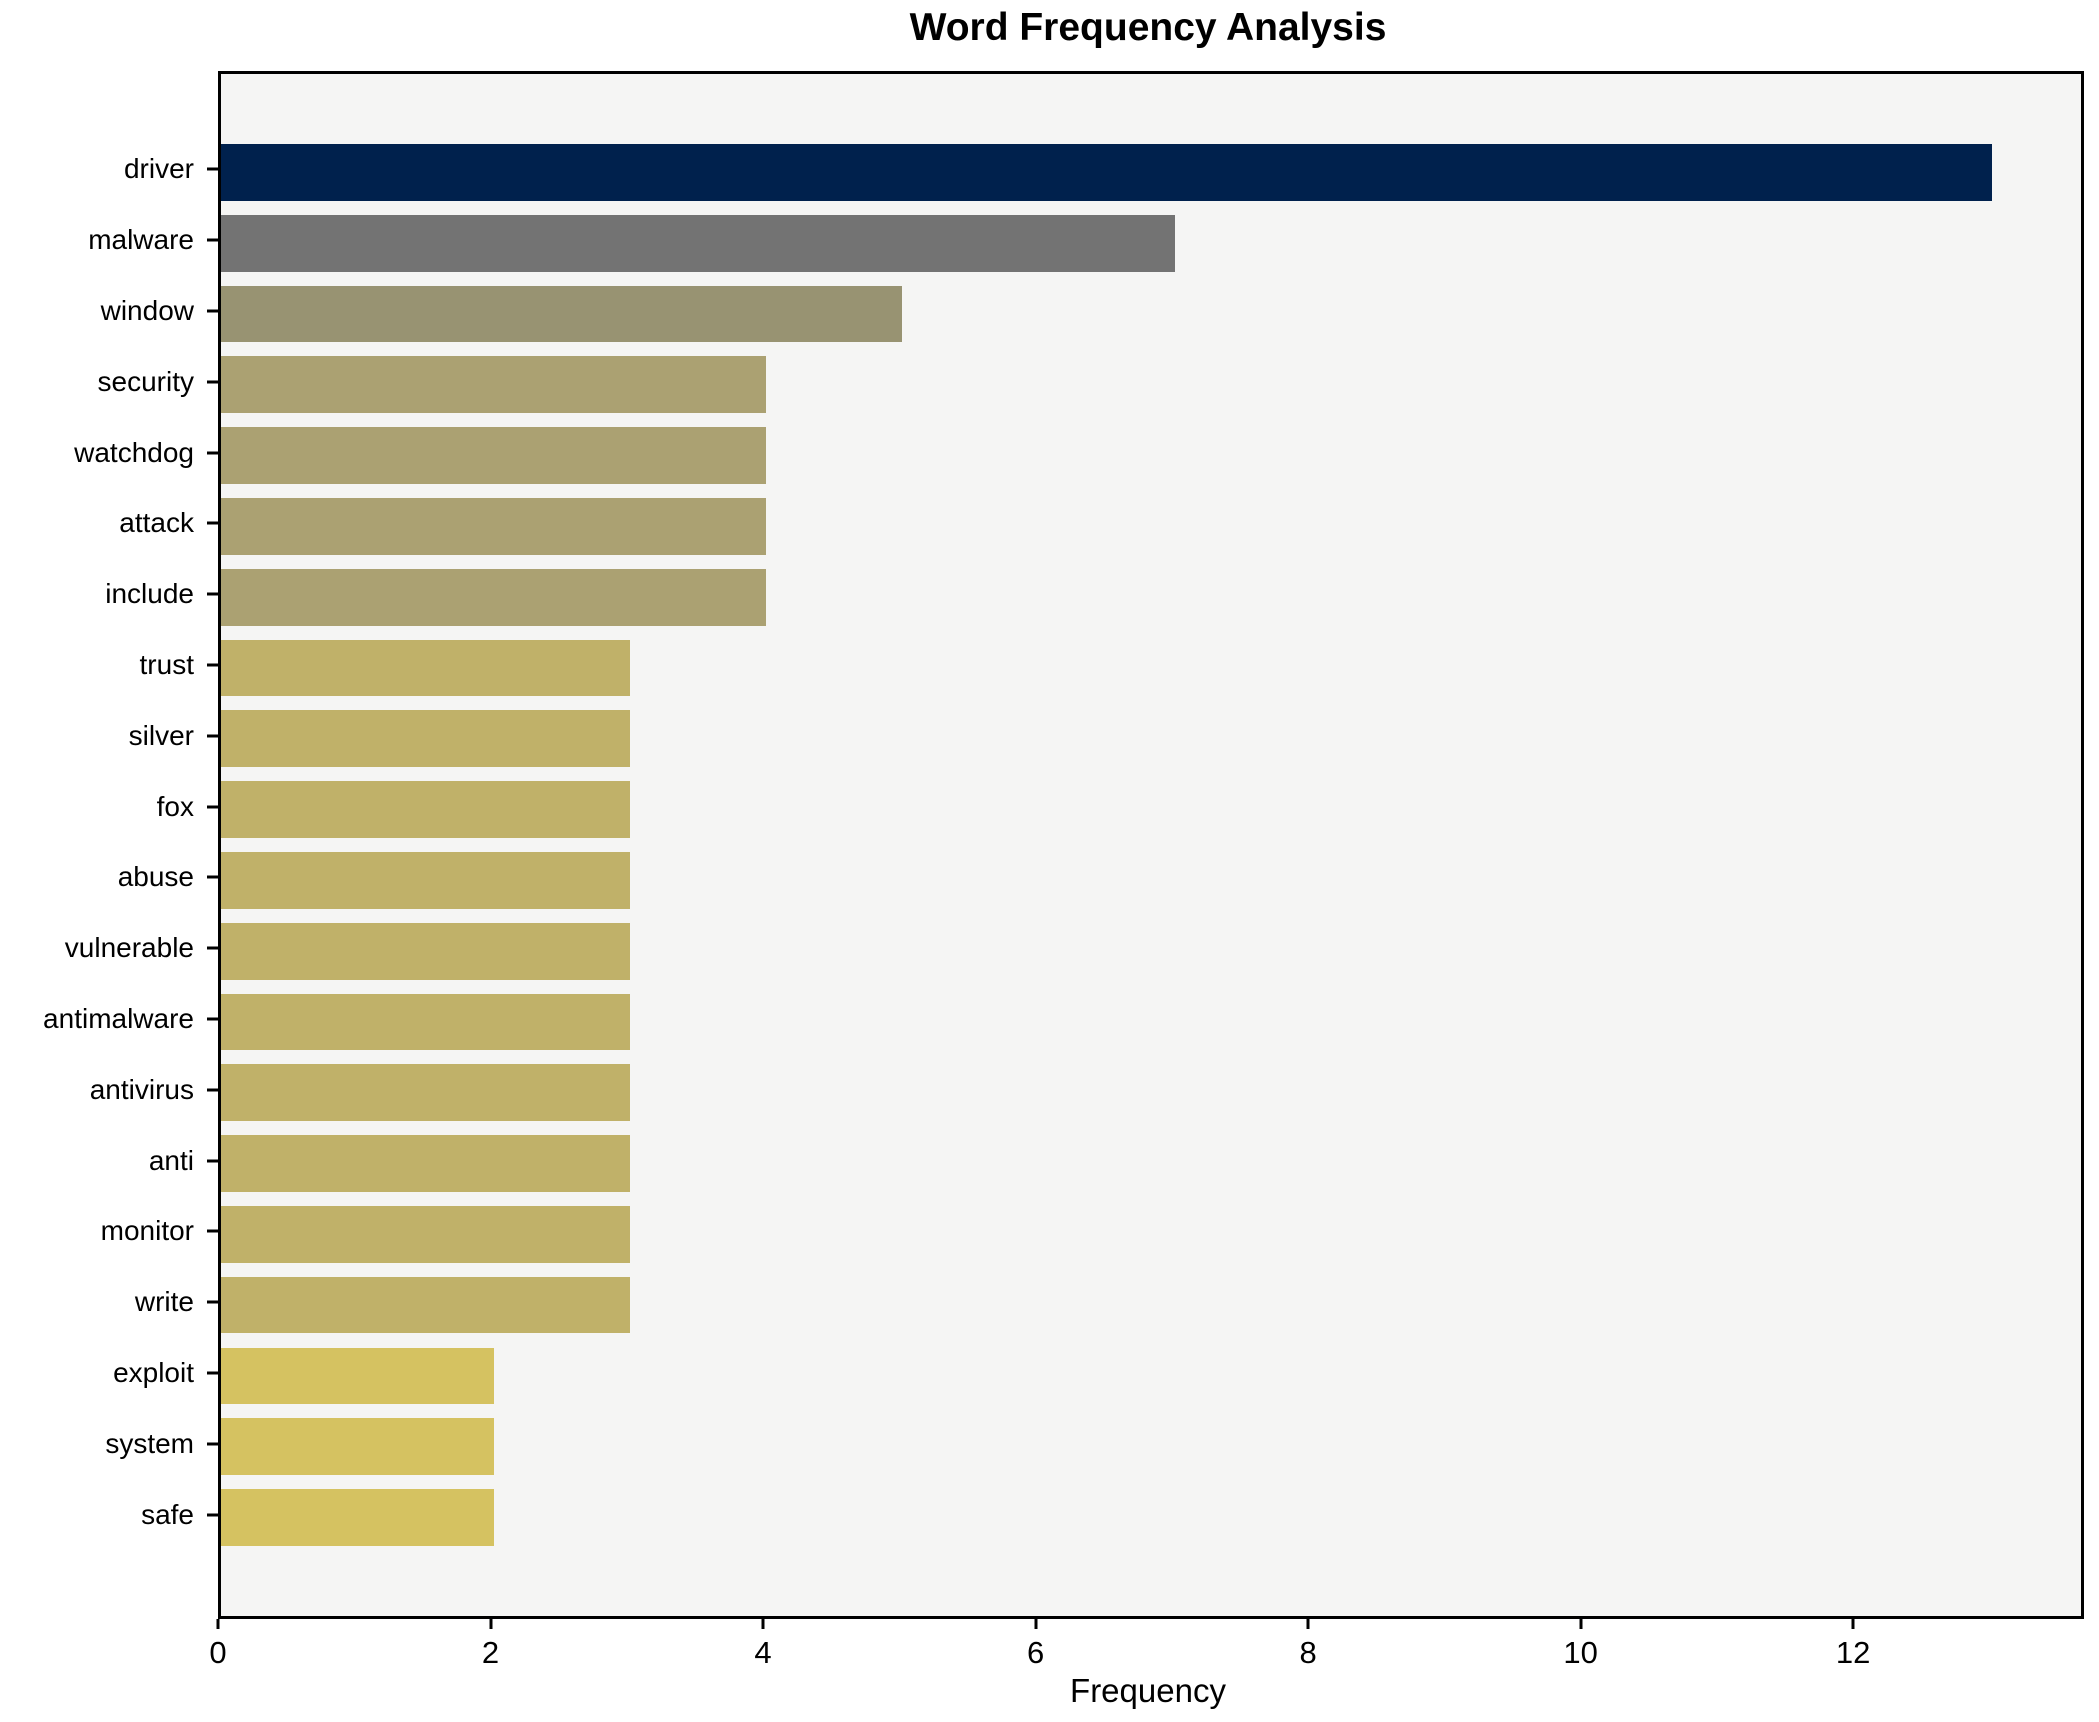 The image size is (2099, 1722). Describe the element at coordinates (357, 1517) in the screenshot. I see `bar-safe` at that location.